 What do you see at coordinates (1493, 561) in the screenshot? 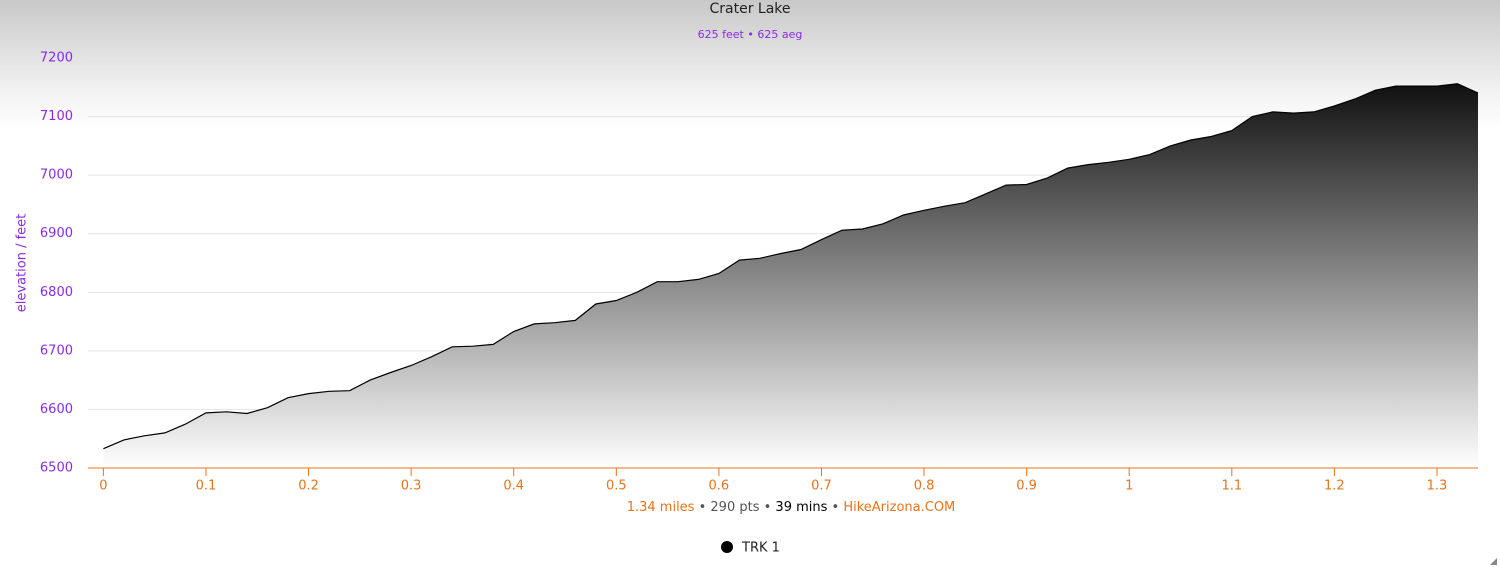
I see `resize-handle` at bounding box center [1493, 561].